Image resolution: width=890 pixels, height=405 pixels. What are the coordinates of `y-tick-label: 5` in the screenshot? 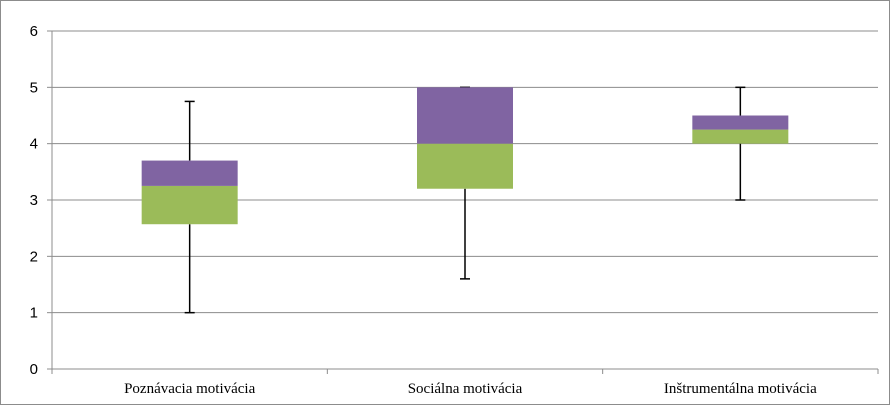 It's located at (34, 87).